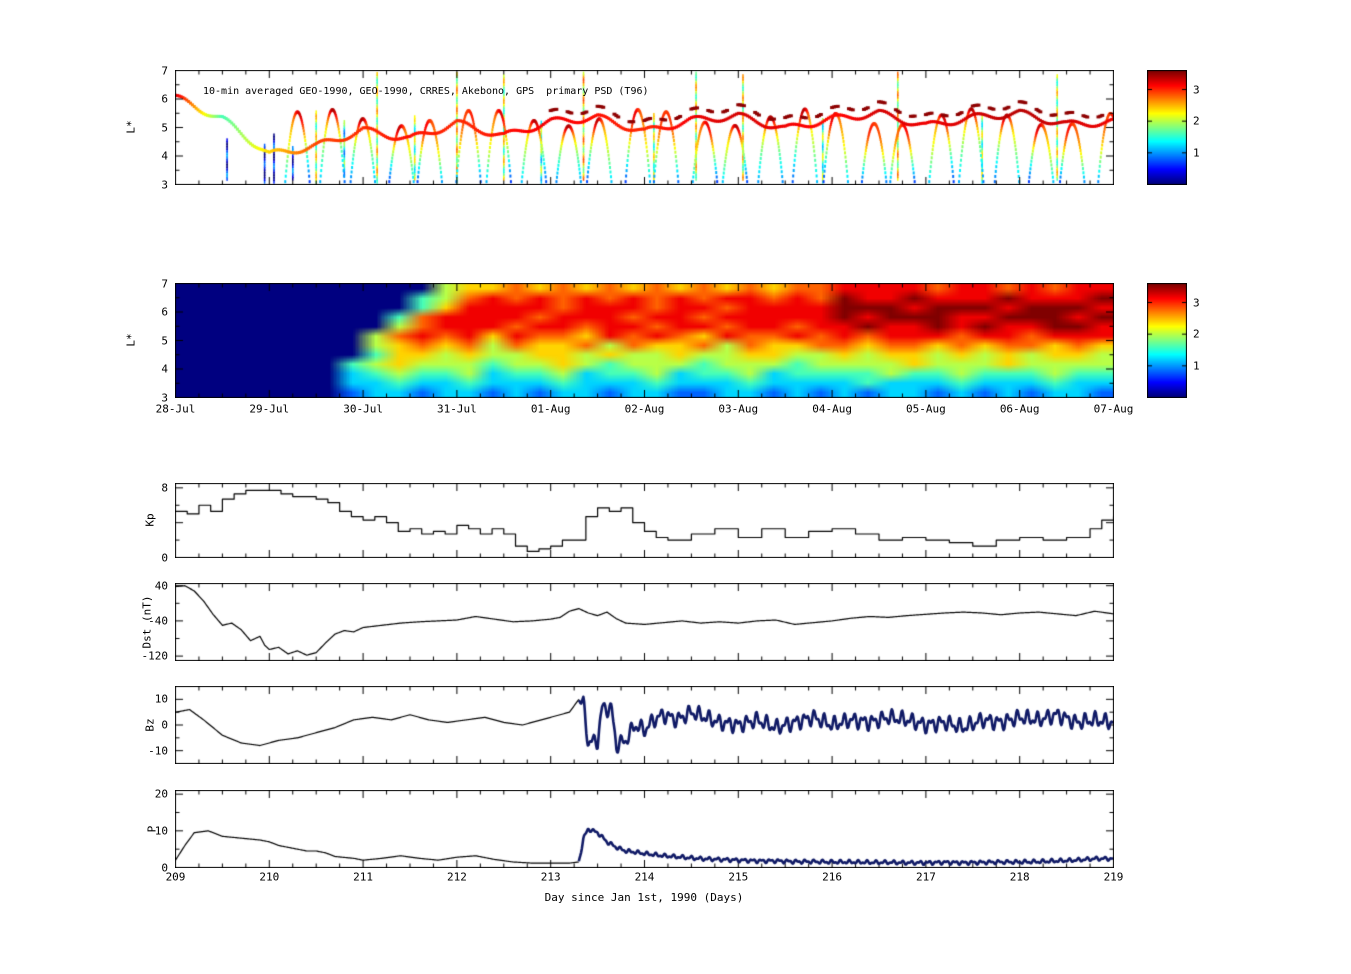 The image size is (1351, 974). Describe the element at coordinates (1113, 877) in the screenshot. I see `tick-label: 219` at that location.